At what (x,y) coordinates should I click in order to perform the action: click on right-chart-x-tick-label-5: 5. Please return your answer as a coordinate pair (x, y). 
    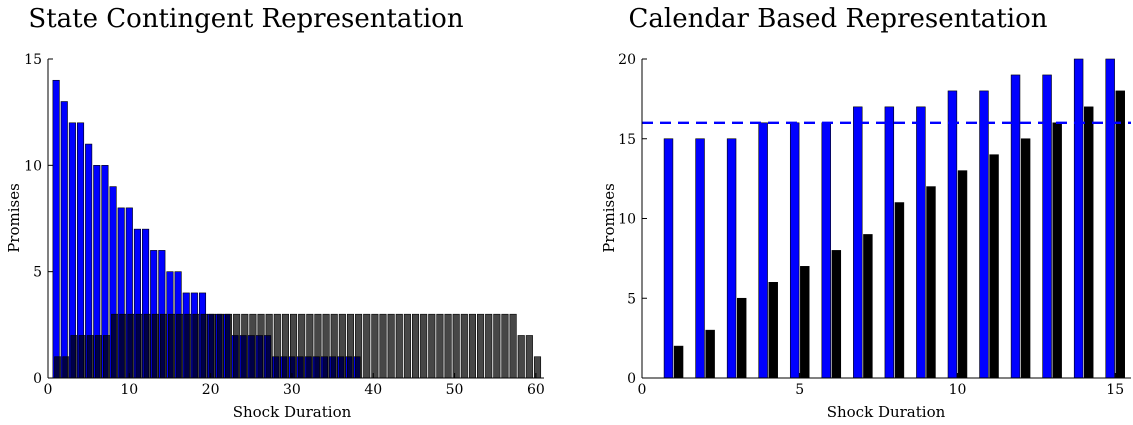
    Looking at the image, I should click on (799, 390).